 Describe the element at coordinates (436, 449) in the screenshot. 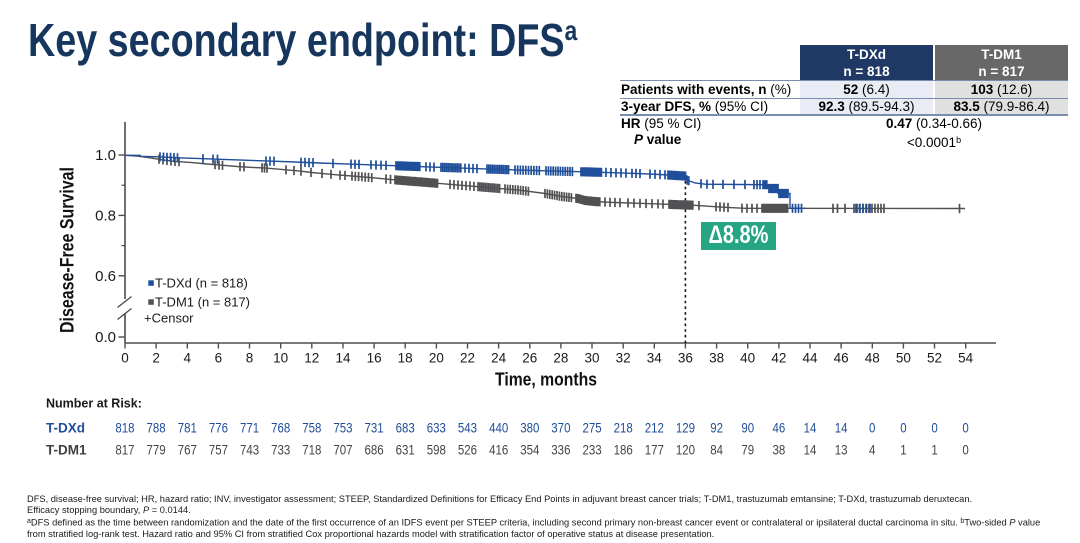

I see `svg-text: 598` at that location.